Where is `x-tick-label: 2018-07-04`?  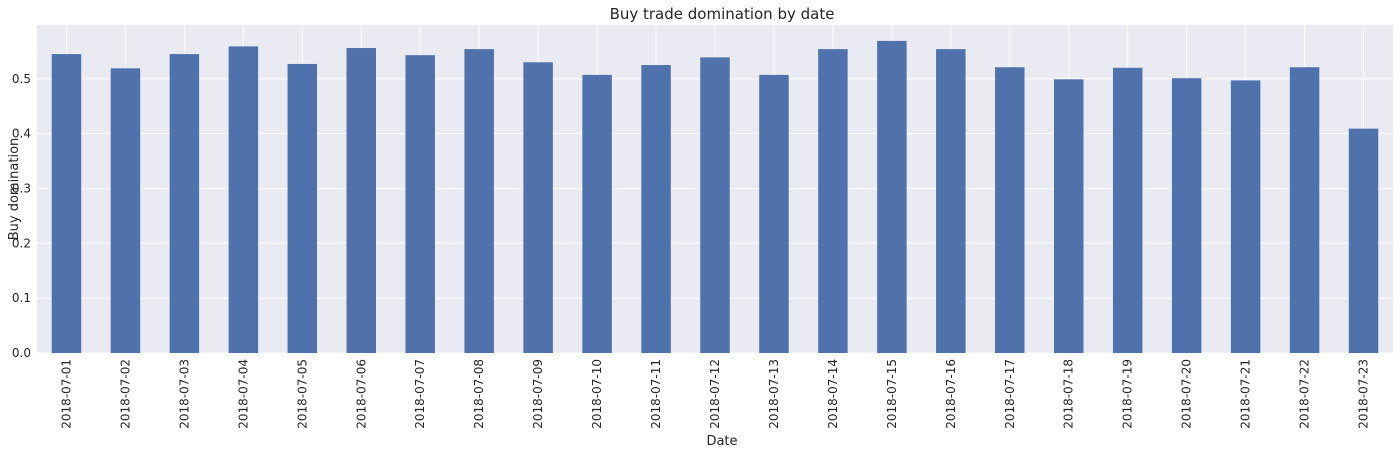 x-tick-label: 2018-07-04 is located at coordinates (243, 394).